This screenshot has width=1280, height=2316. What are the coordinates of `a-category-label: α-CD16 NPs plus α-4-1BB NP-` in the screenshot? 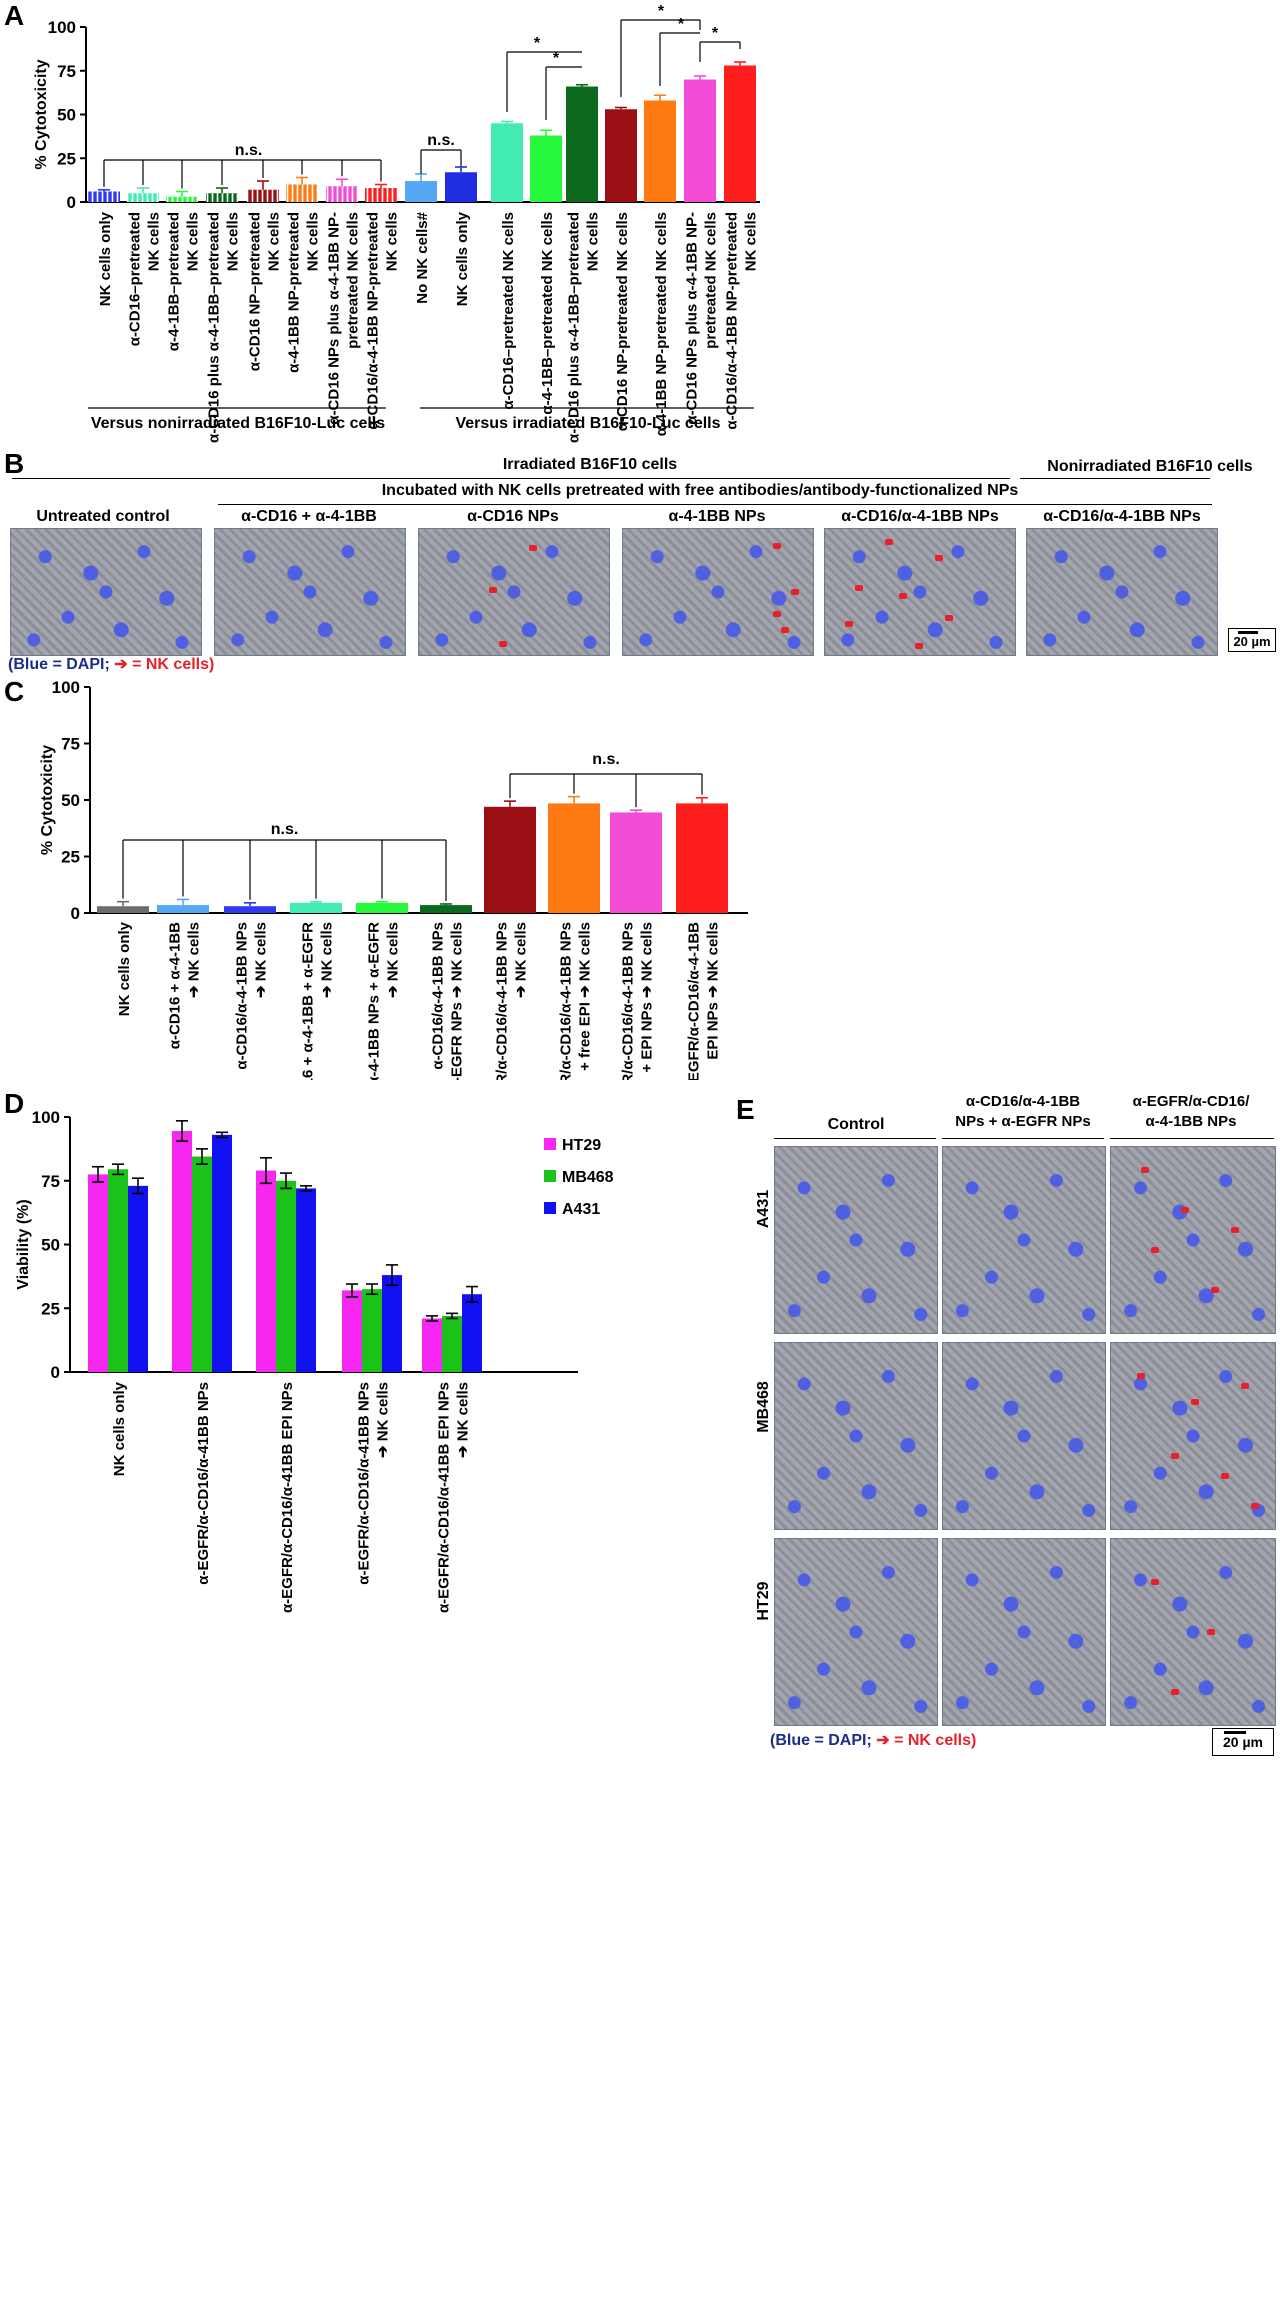 It's located at (334, 318).